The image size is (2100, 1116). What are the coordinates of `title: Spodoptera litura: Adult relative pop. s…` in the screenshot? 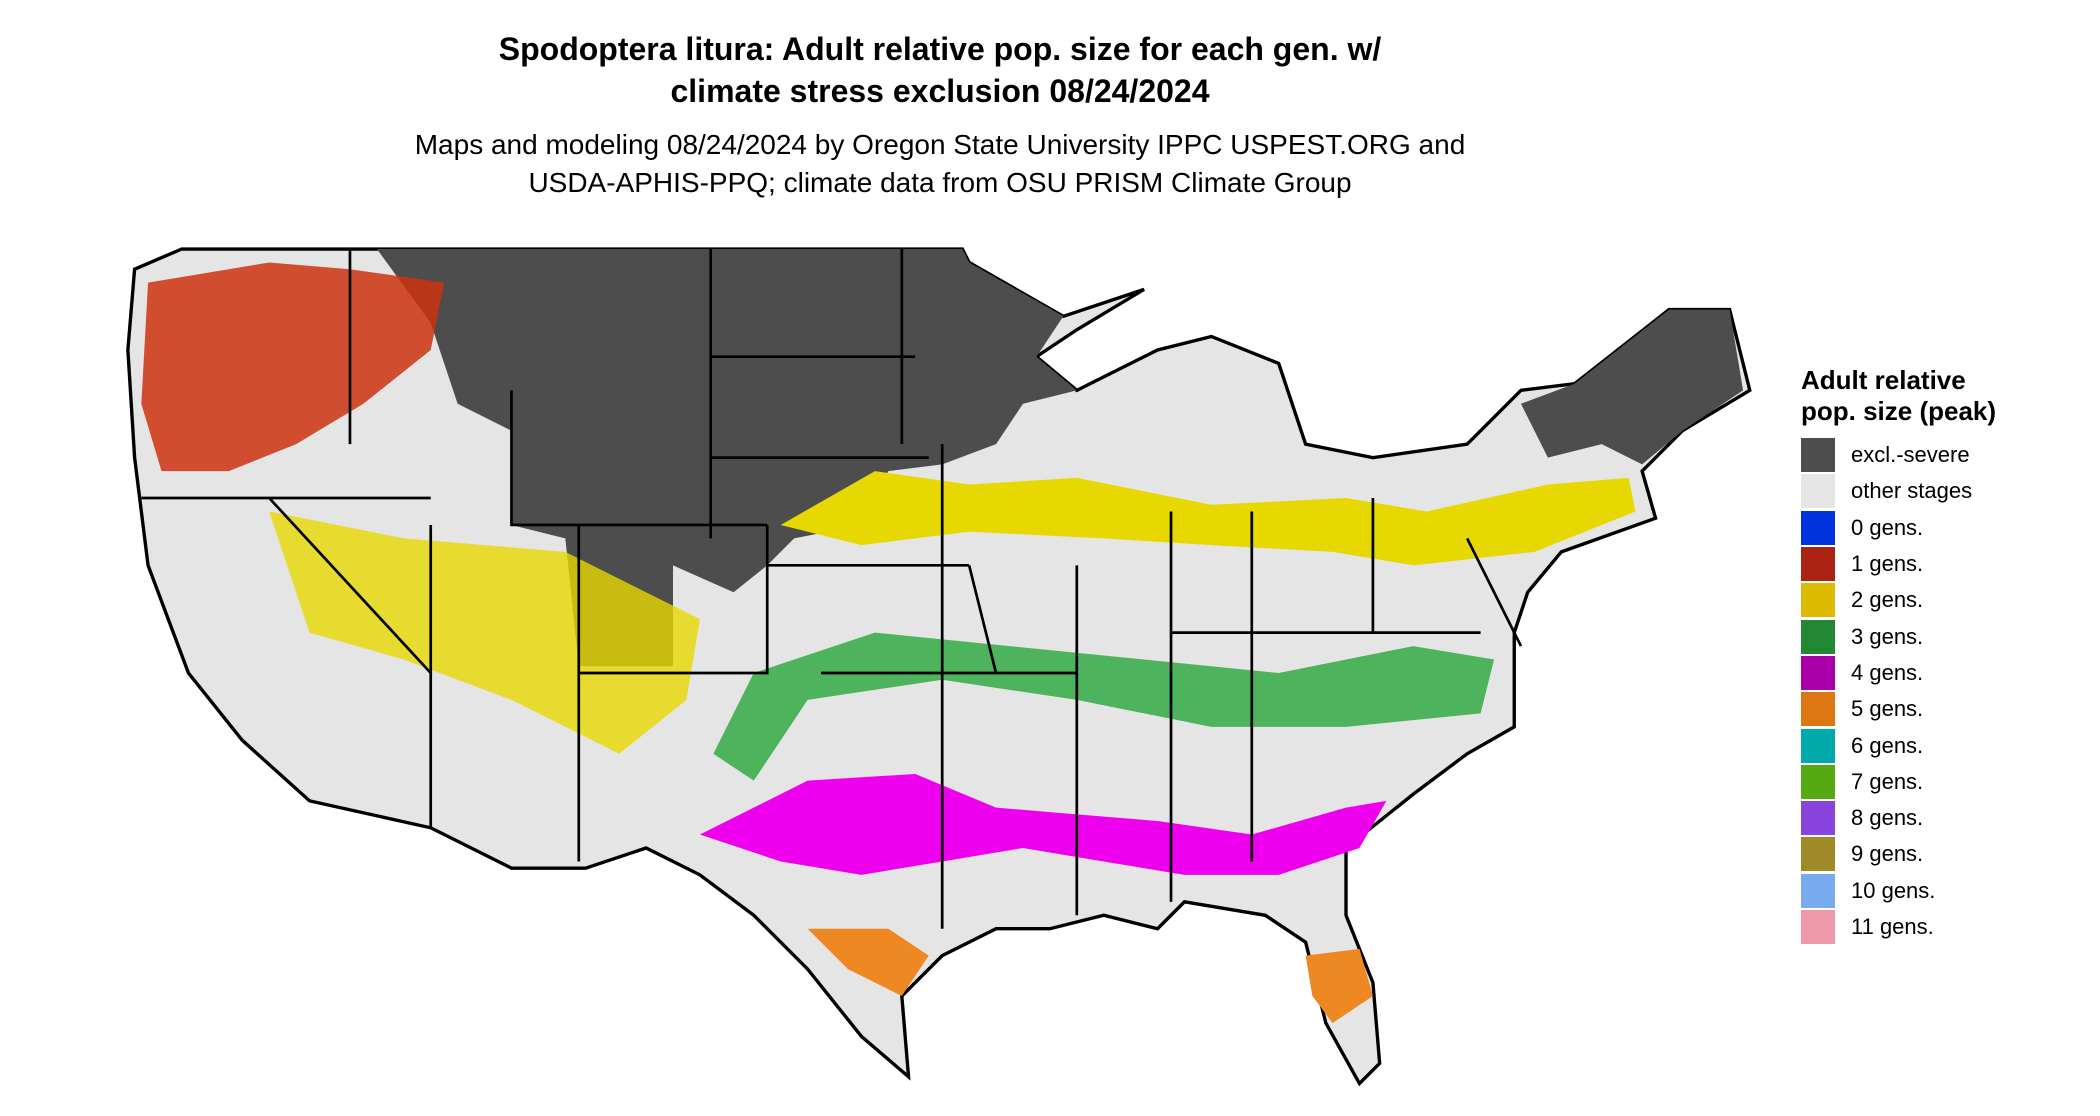 It's located at (940, 70).